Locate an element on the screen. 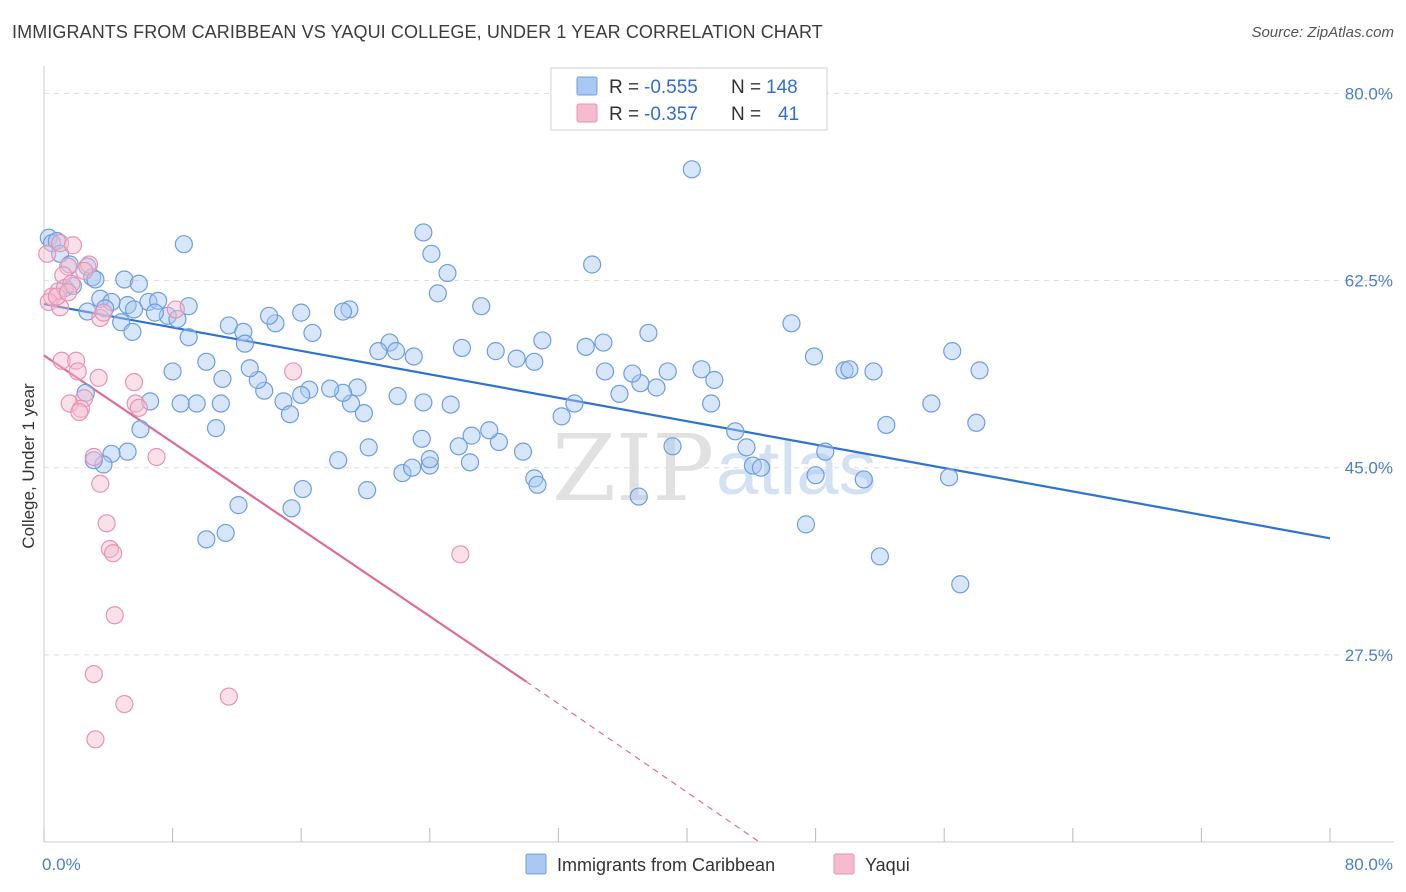  legend-r-label-2: R = is located at coordinates (624, 114).